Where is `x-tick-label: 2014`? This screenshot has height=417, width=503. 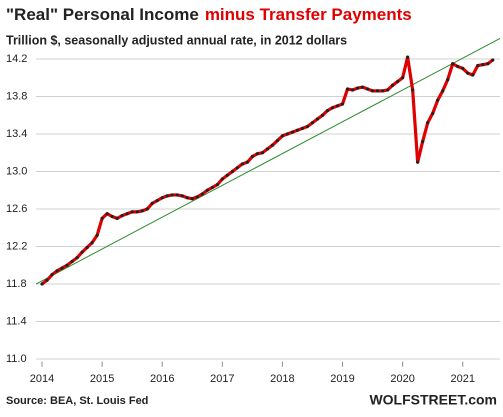
x-tick-label: 2014 is located at coordinates (42, 379).